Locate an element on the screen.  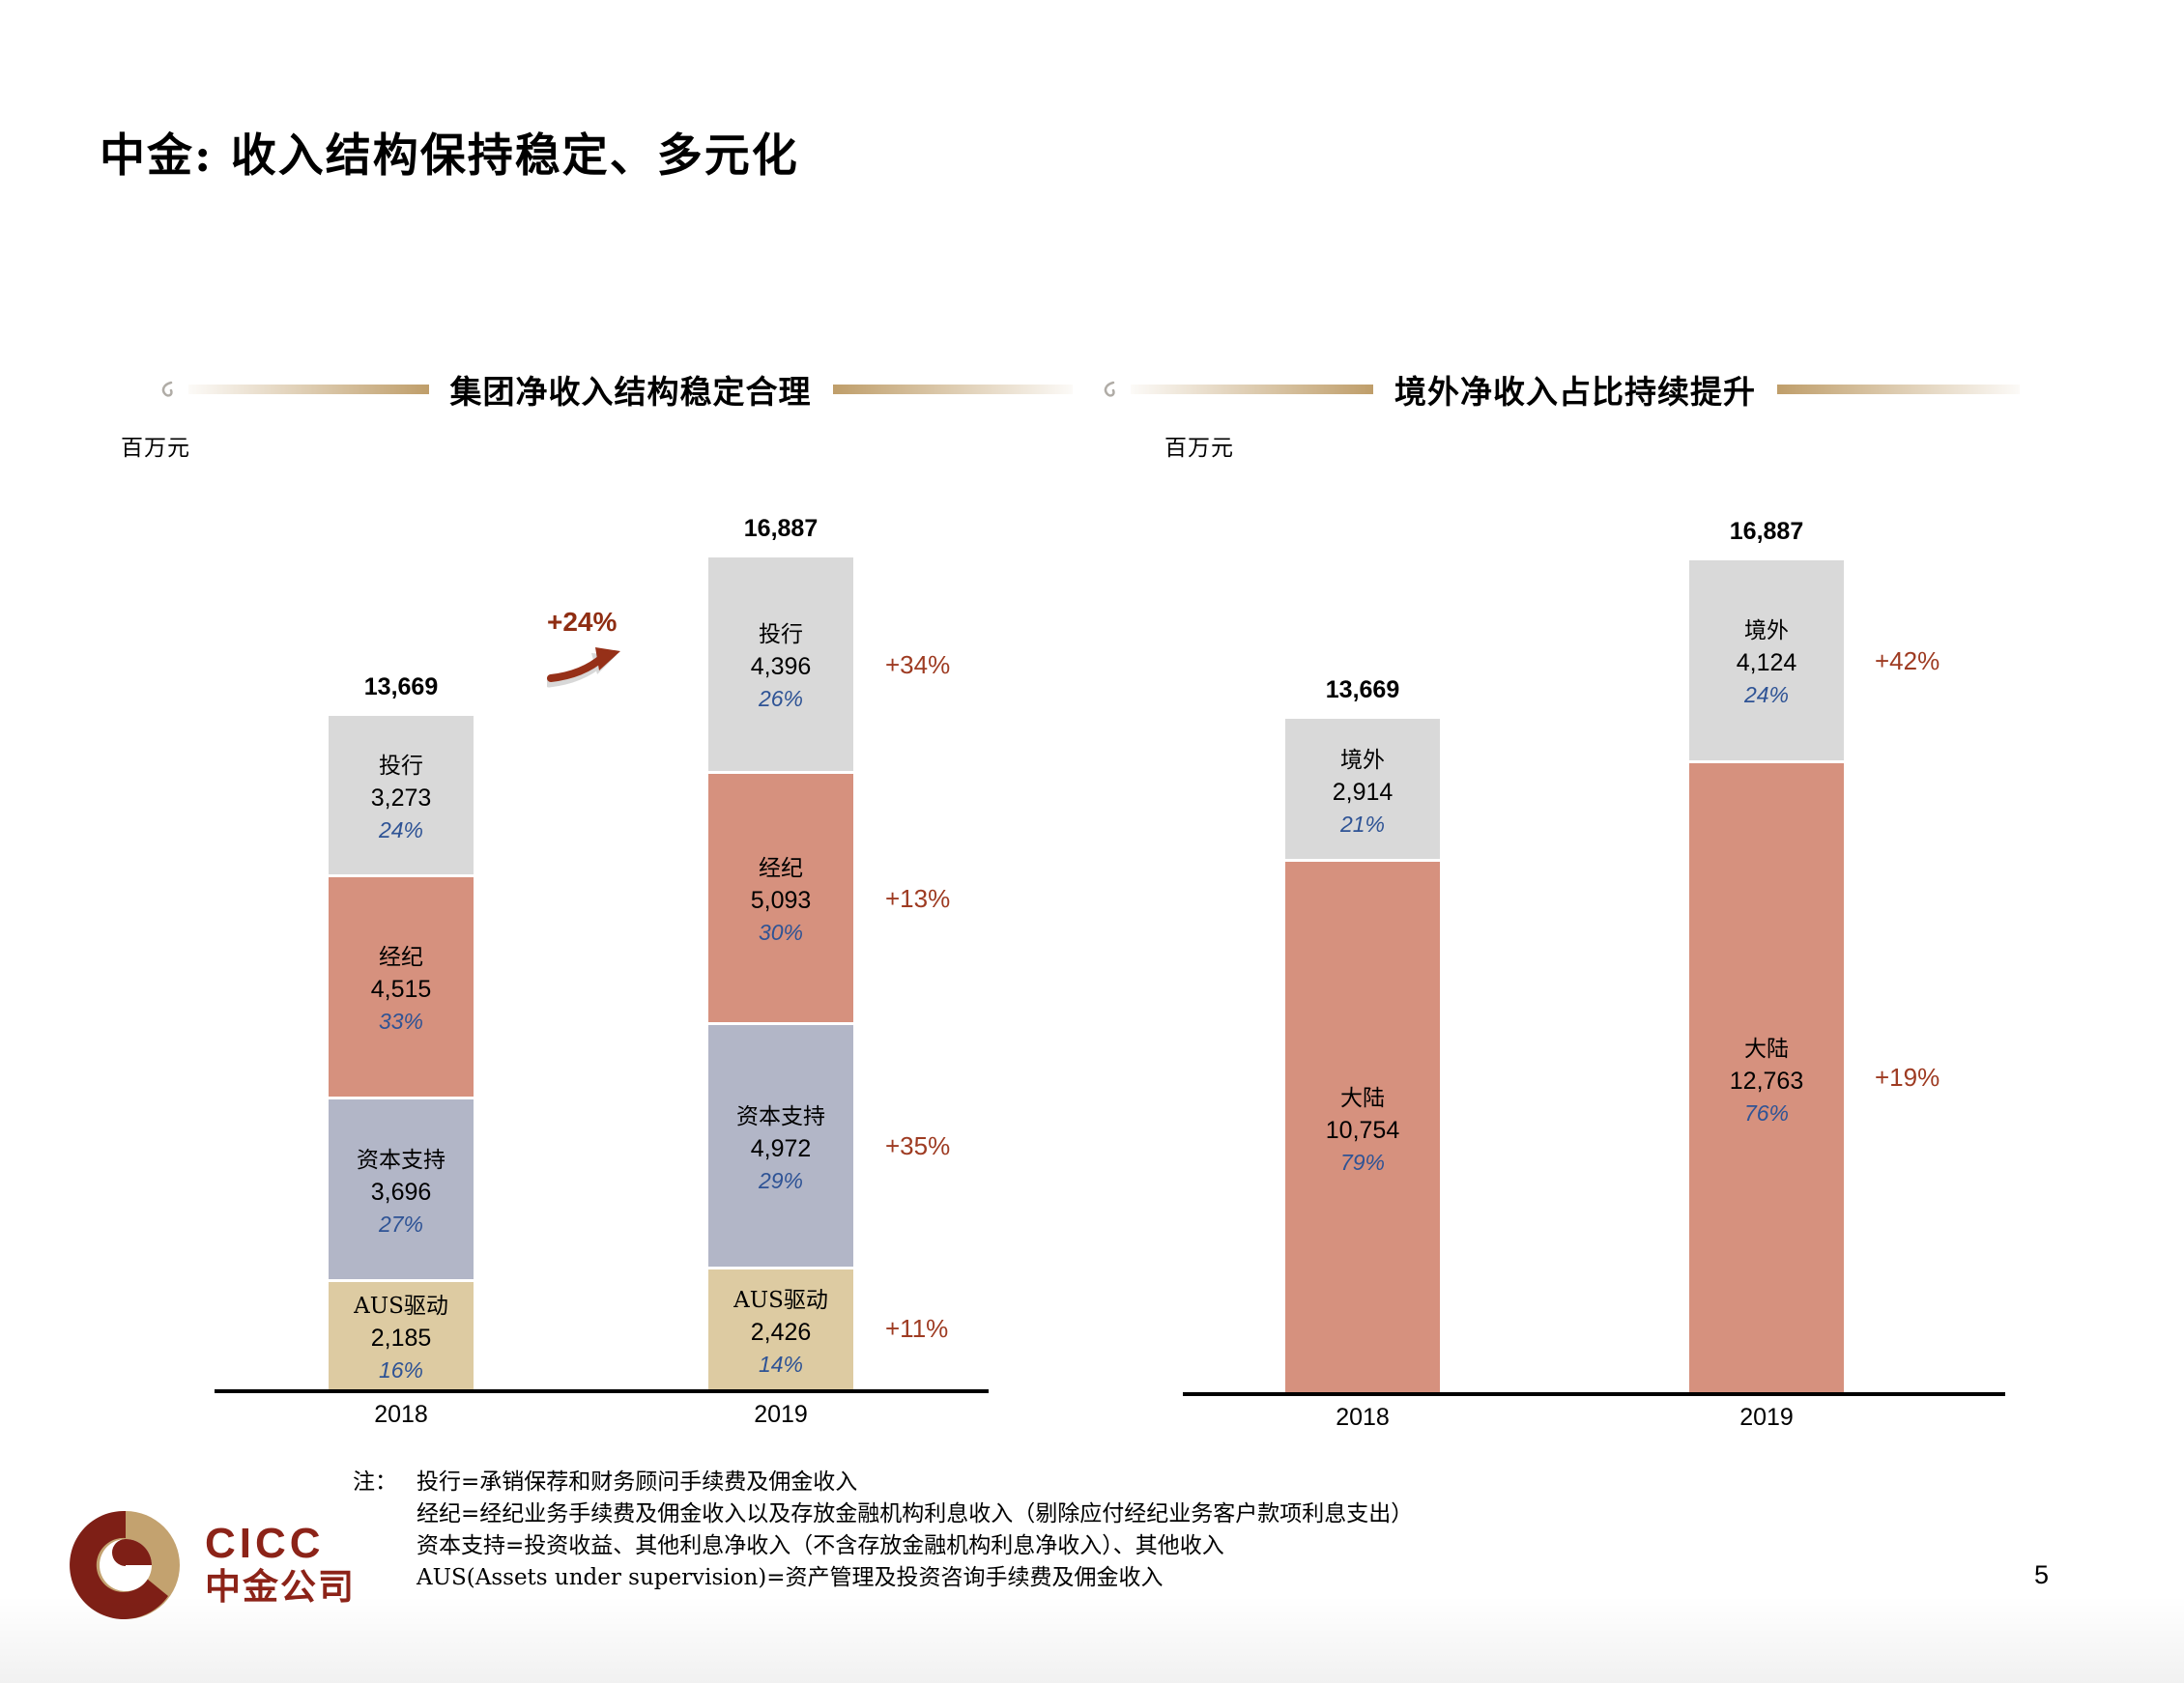
logo-brand-cn: 中金公司 is located at coordinates (280, 1587).